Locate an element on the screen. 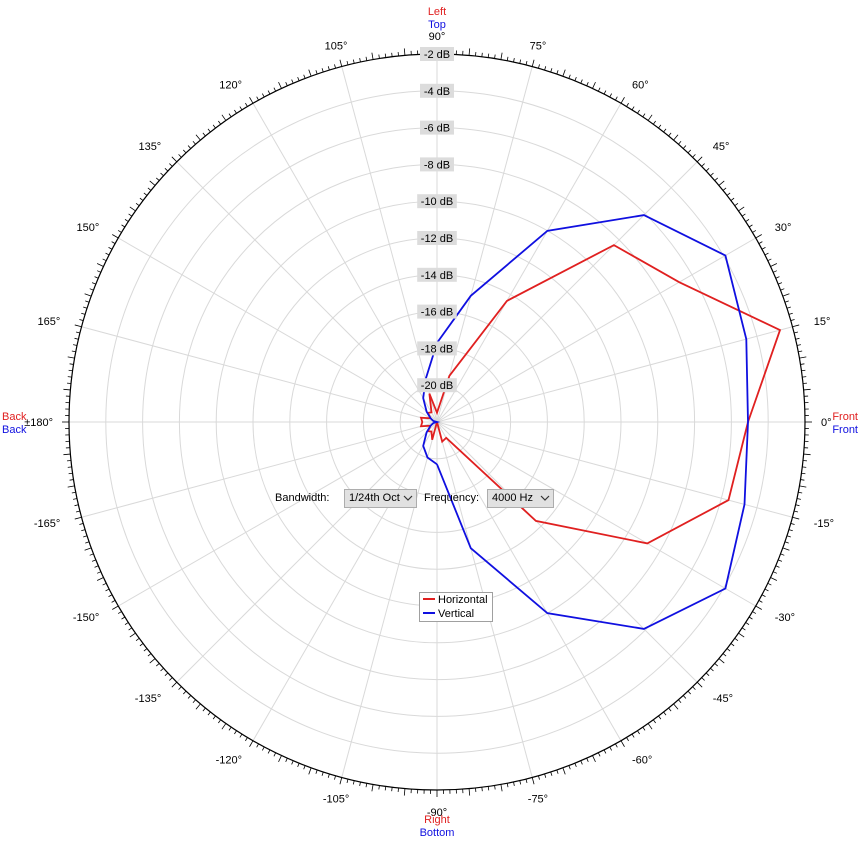  angle-label: ±180° is located at coordinates (38, 423).